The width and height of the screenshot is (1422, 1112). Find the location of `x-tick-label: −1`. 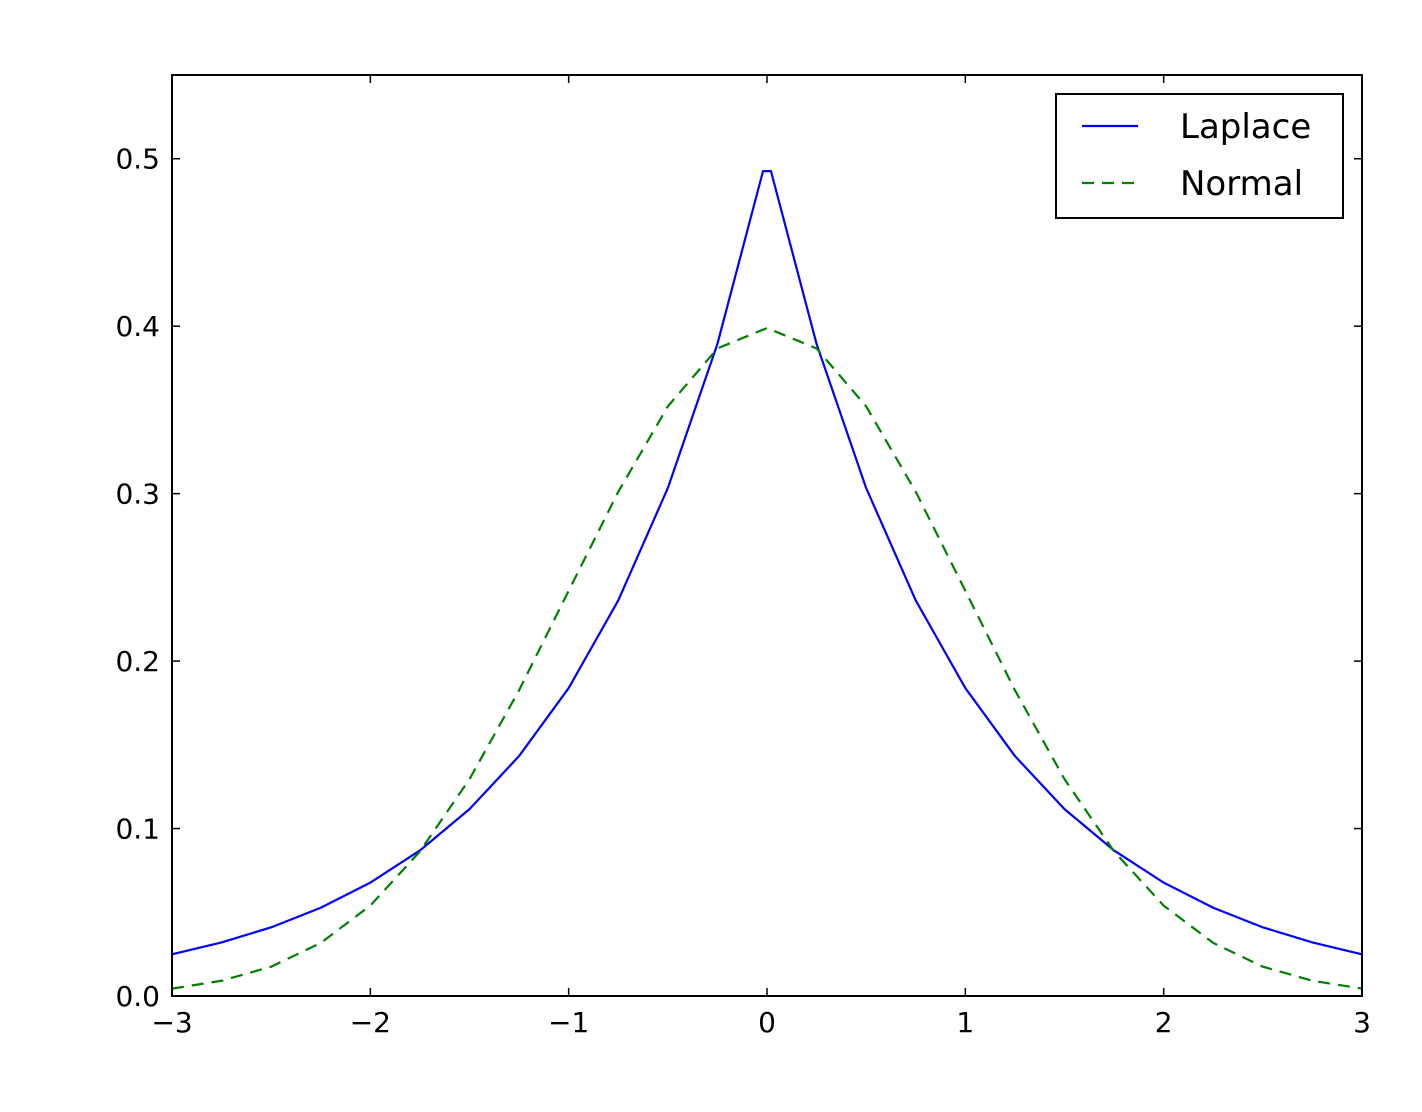

x-tick-label: −1 is located at coordinates (568, 1022).